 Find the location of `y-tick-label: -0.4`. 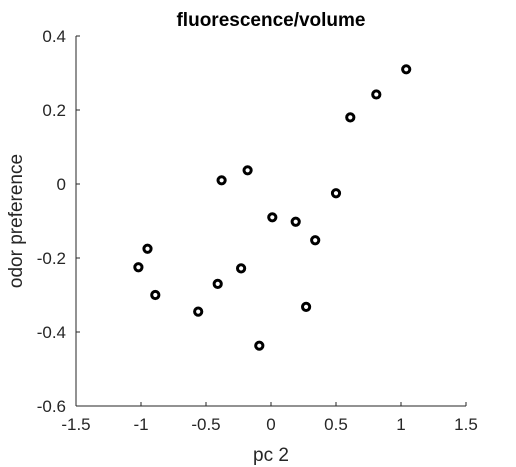

y-tick-label: -0.4 is located at coordinates (51, 332).